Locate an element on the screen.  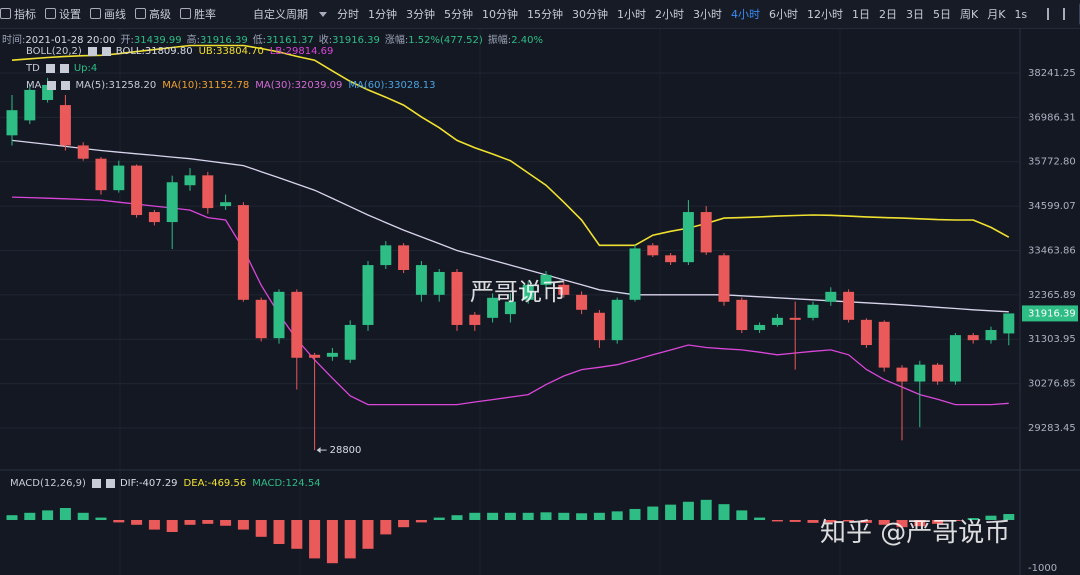
tool-label: 指标 is located at coordinates (25, 14).